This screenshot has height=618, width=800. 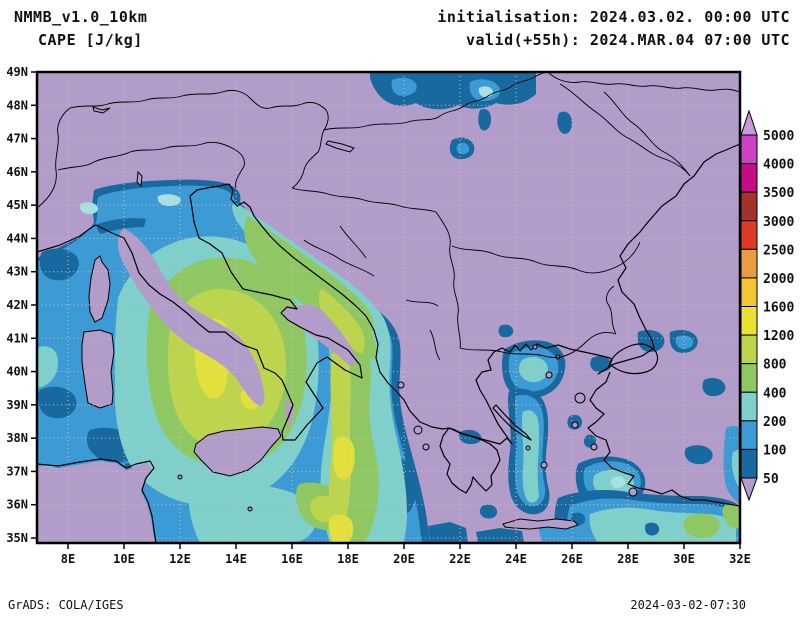 I want to click on border-romania-ukraine, so click(x=643, y=82).